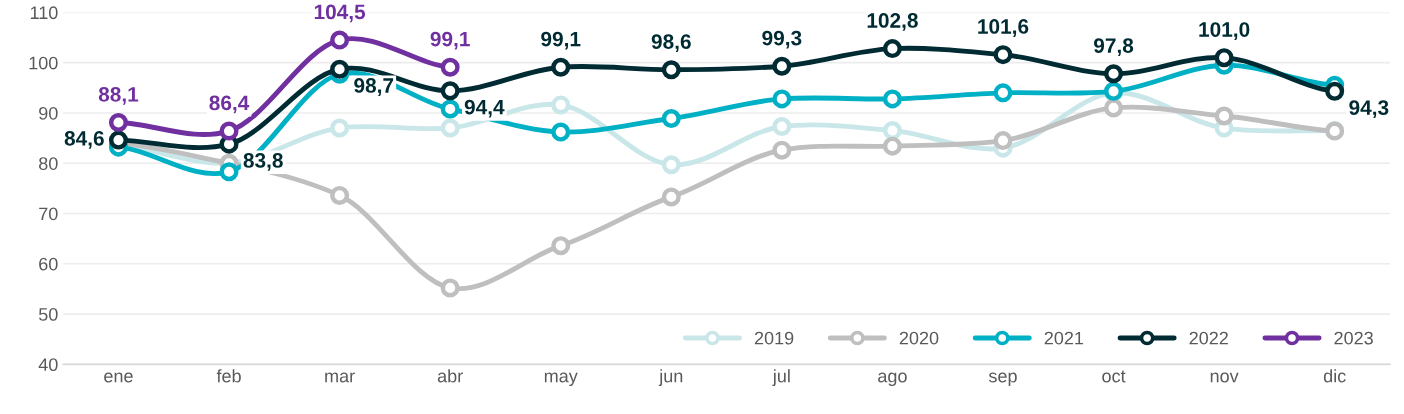 Image resolution: width=1404 pixels, height=414 pixels. Describe the element at coordinates (48, 264) in the screenshot. I see `y-tick-label: 60` at that location.